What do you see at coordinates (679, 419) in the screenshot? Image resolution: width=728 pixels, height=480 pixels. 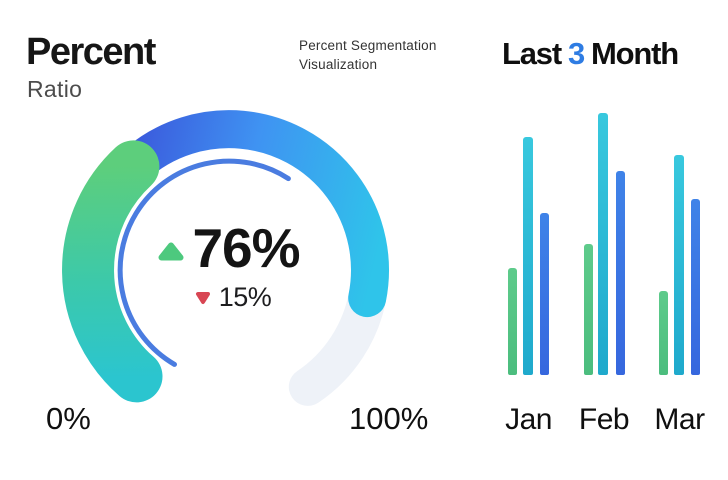 I see `bar-label-mar: Mar` at bounding box center [679, 419].